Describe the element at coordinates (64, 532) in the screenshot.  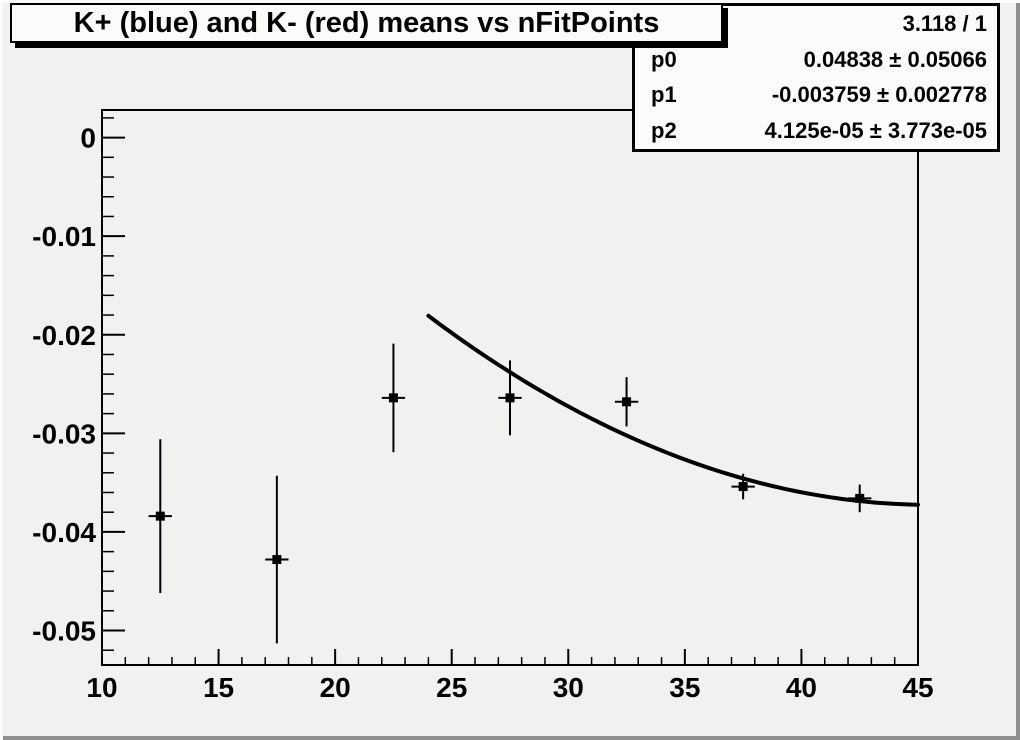
I see `y-tick-label: -0.04` at that location.